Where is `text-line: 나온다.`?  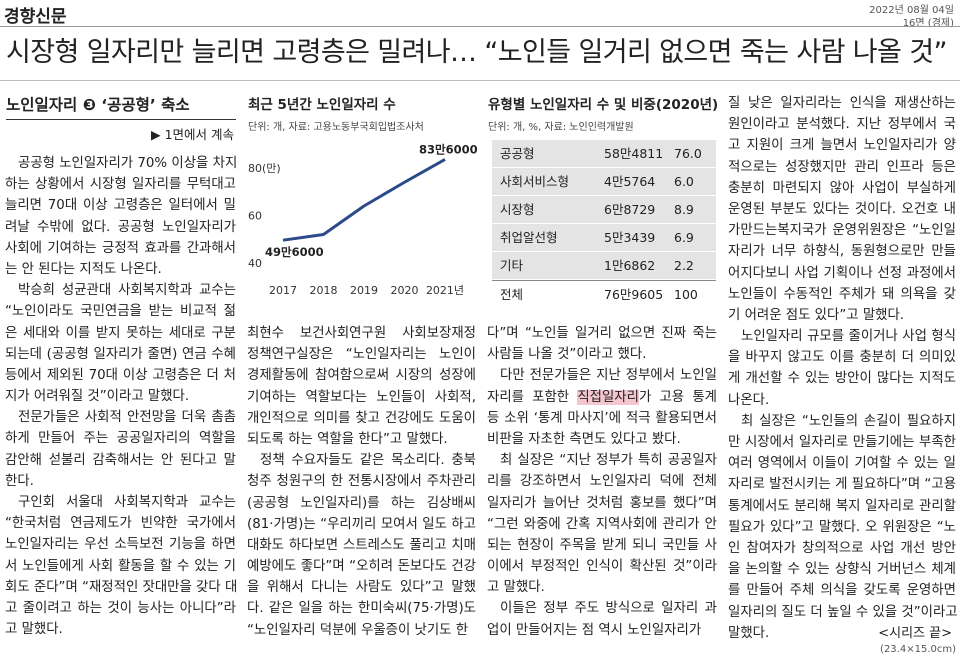 text-line: 나온다. is located at coordinates (749, 400).